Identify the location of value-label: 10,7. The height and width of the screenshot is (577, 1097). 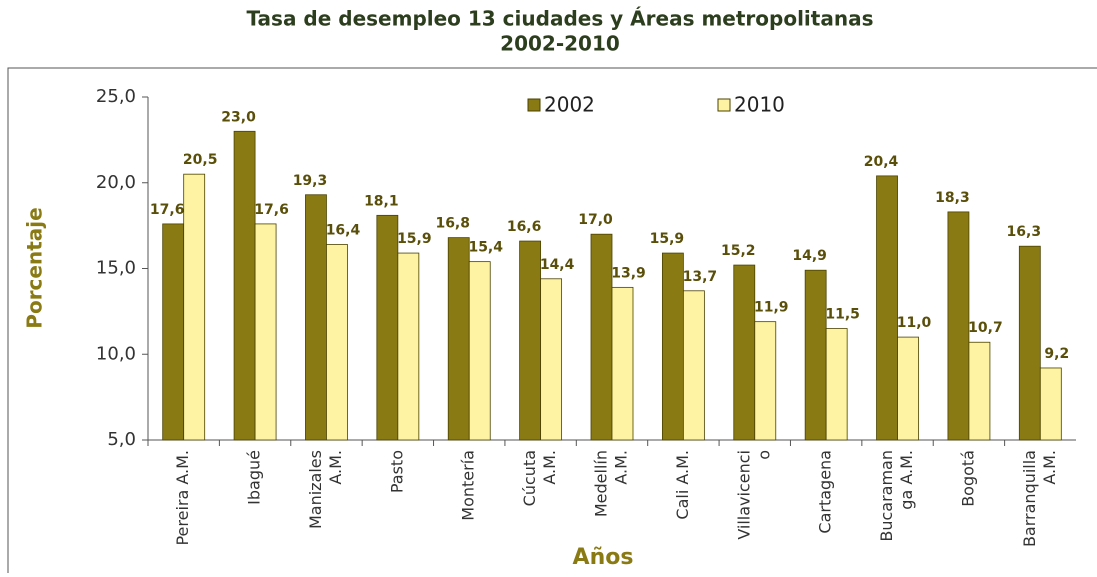
(985, 328).